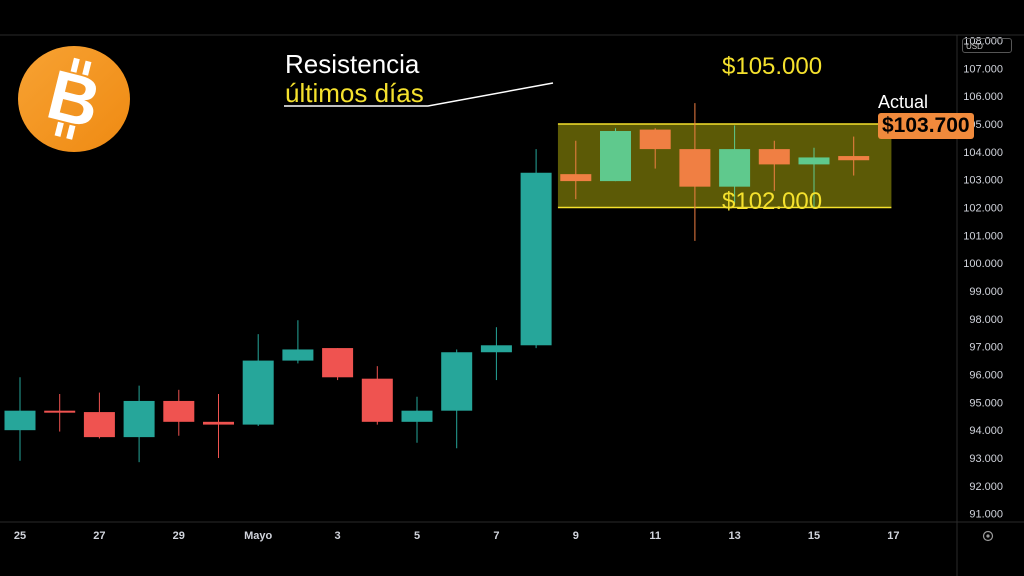 The image size is (1024, 576). I want to click on annotation-title: Resistencia, so click(352, 64).